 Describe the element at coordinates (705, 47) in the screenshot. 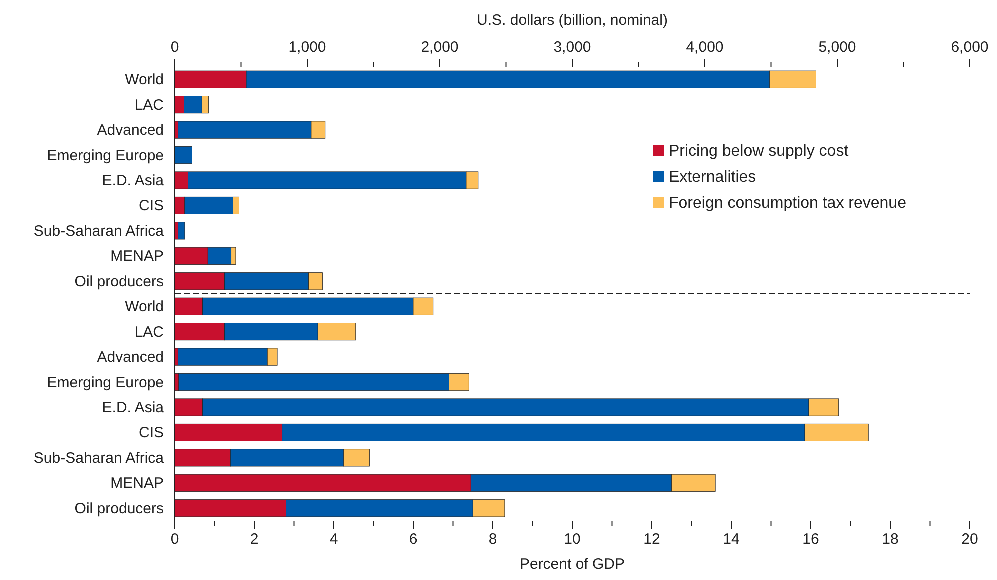

I see `x2-tick-label: 4,000` at that location.